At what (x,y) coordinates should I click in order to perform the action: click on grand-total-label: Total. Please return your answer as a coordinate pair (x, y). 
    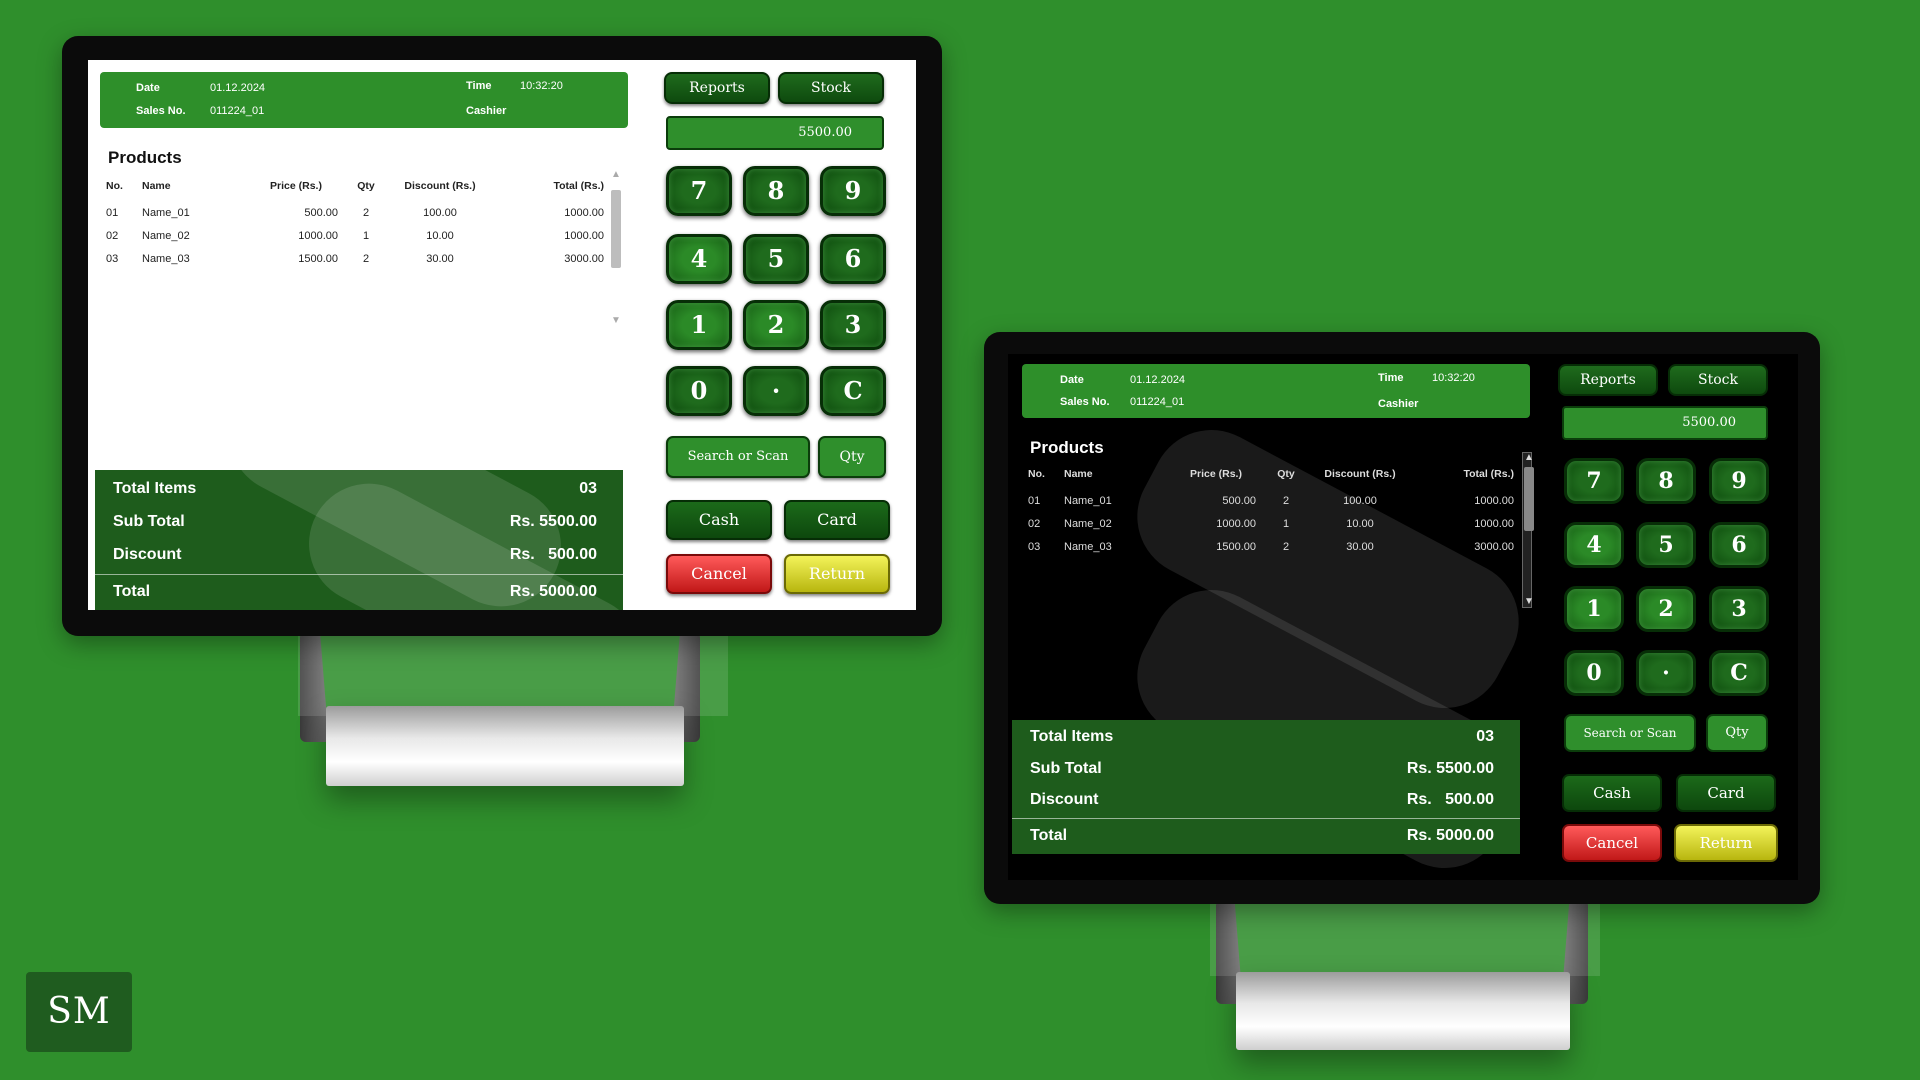
    Looking at the image, I should click on (132, 591).